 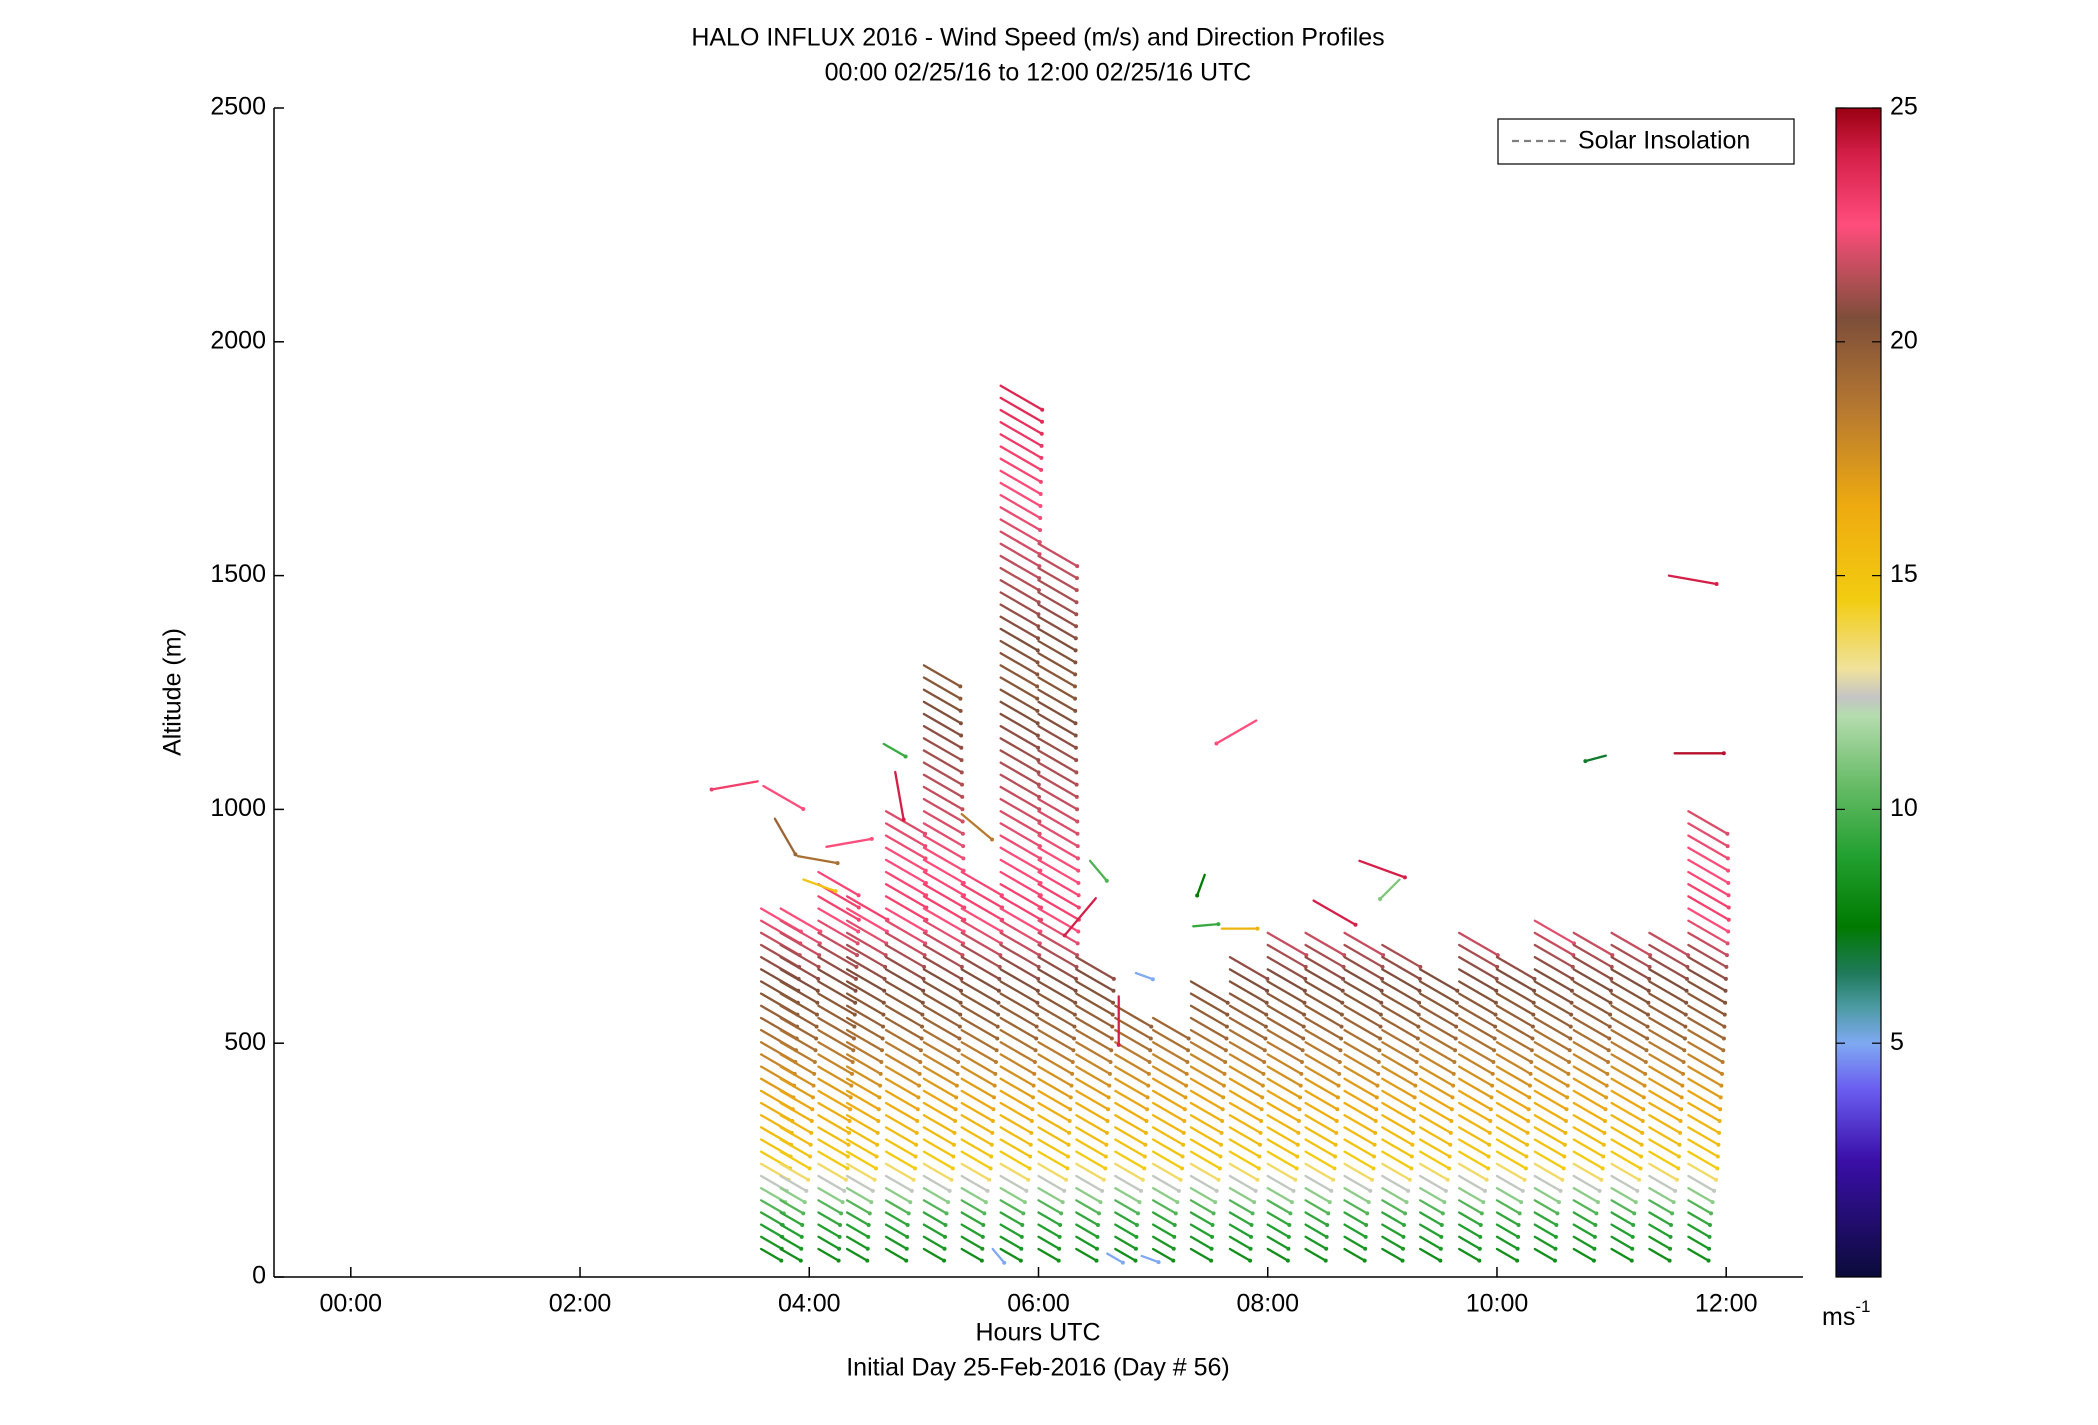 I want to click on legend-box, so click(x=1646, y=141).